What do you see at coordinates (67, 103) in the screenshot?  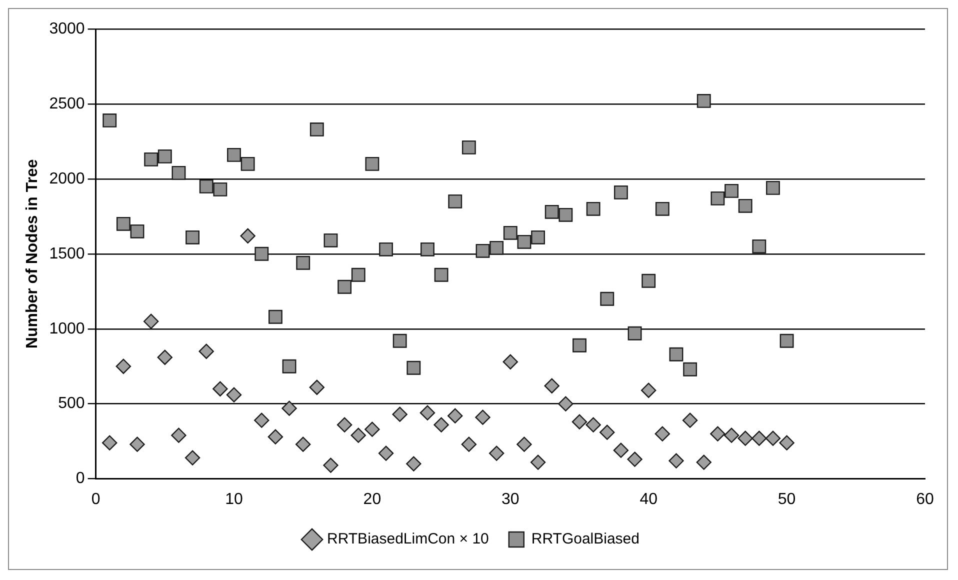 I see `y-tick-label: 2500` at bounding box center [67, 103].